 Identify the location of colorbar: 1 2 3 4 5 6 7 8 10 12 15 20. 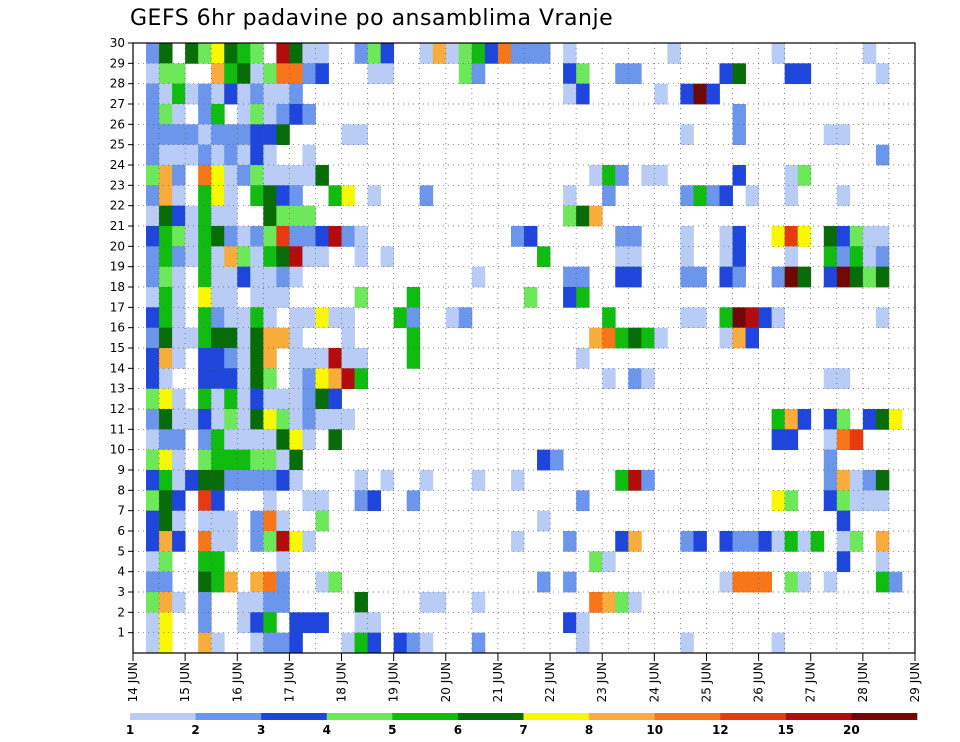
(522, 725).